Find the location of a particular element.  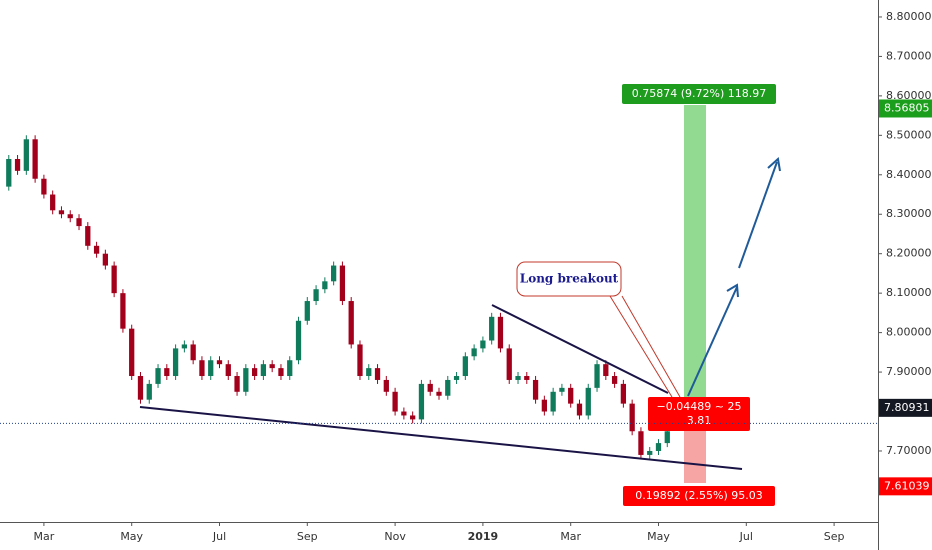

y-tick-label: 7.70000 is located at coordinates (909, 450).